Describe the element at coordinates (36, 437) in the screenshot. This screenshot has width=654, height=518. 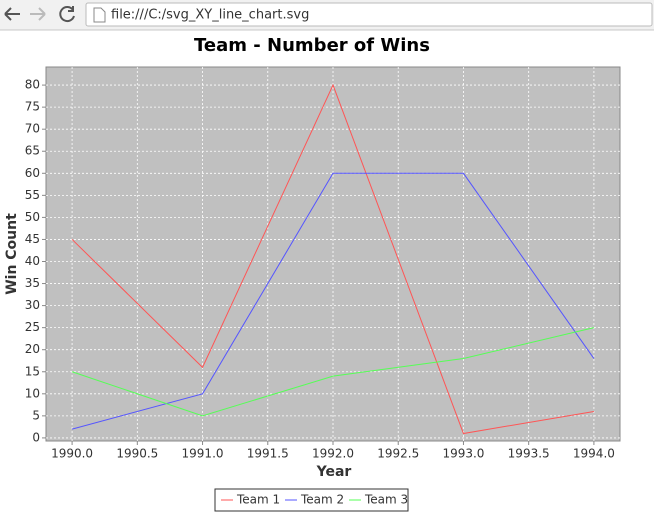
I see `y-tick-label: 0` at that location.